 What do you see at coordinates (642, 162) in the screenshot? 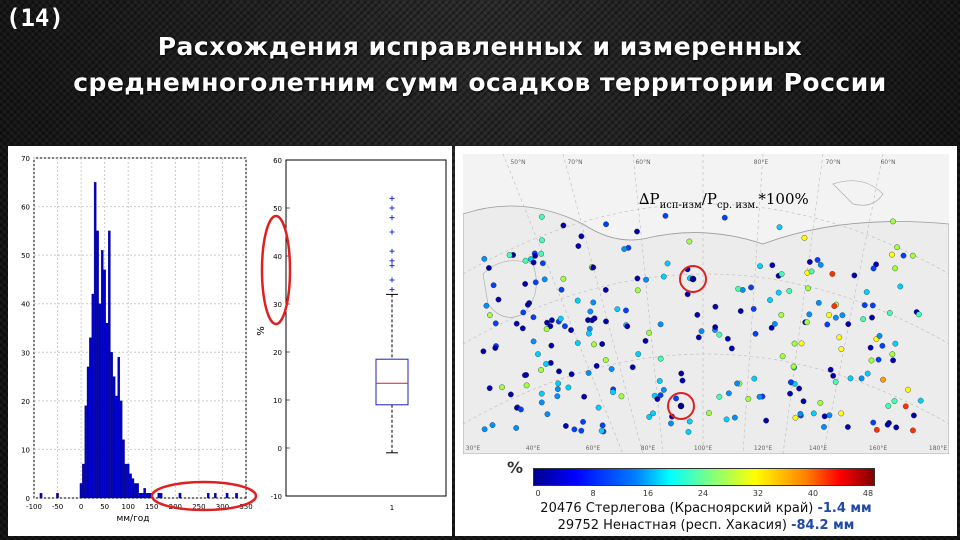
I see `map-lat-label: 60°N` at bounding box center [642, 162].